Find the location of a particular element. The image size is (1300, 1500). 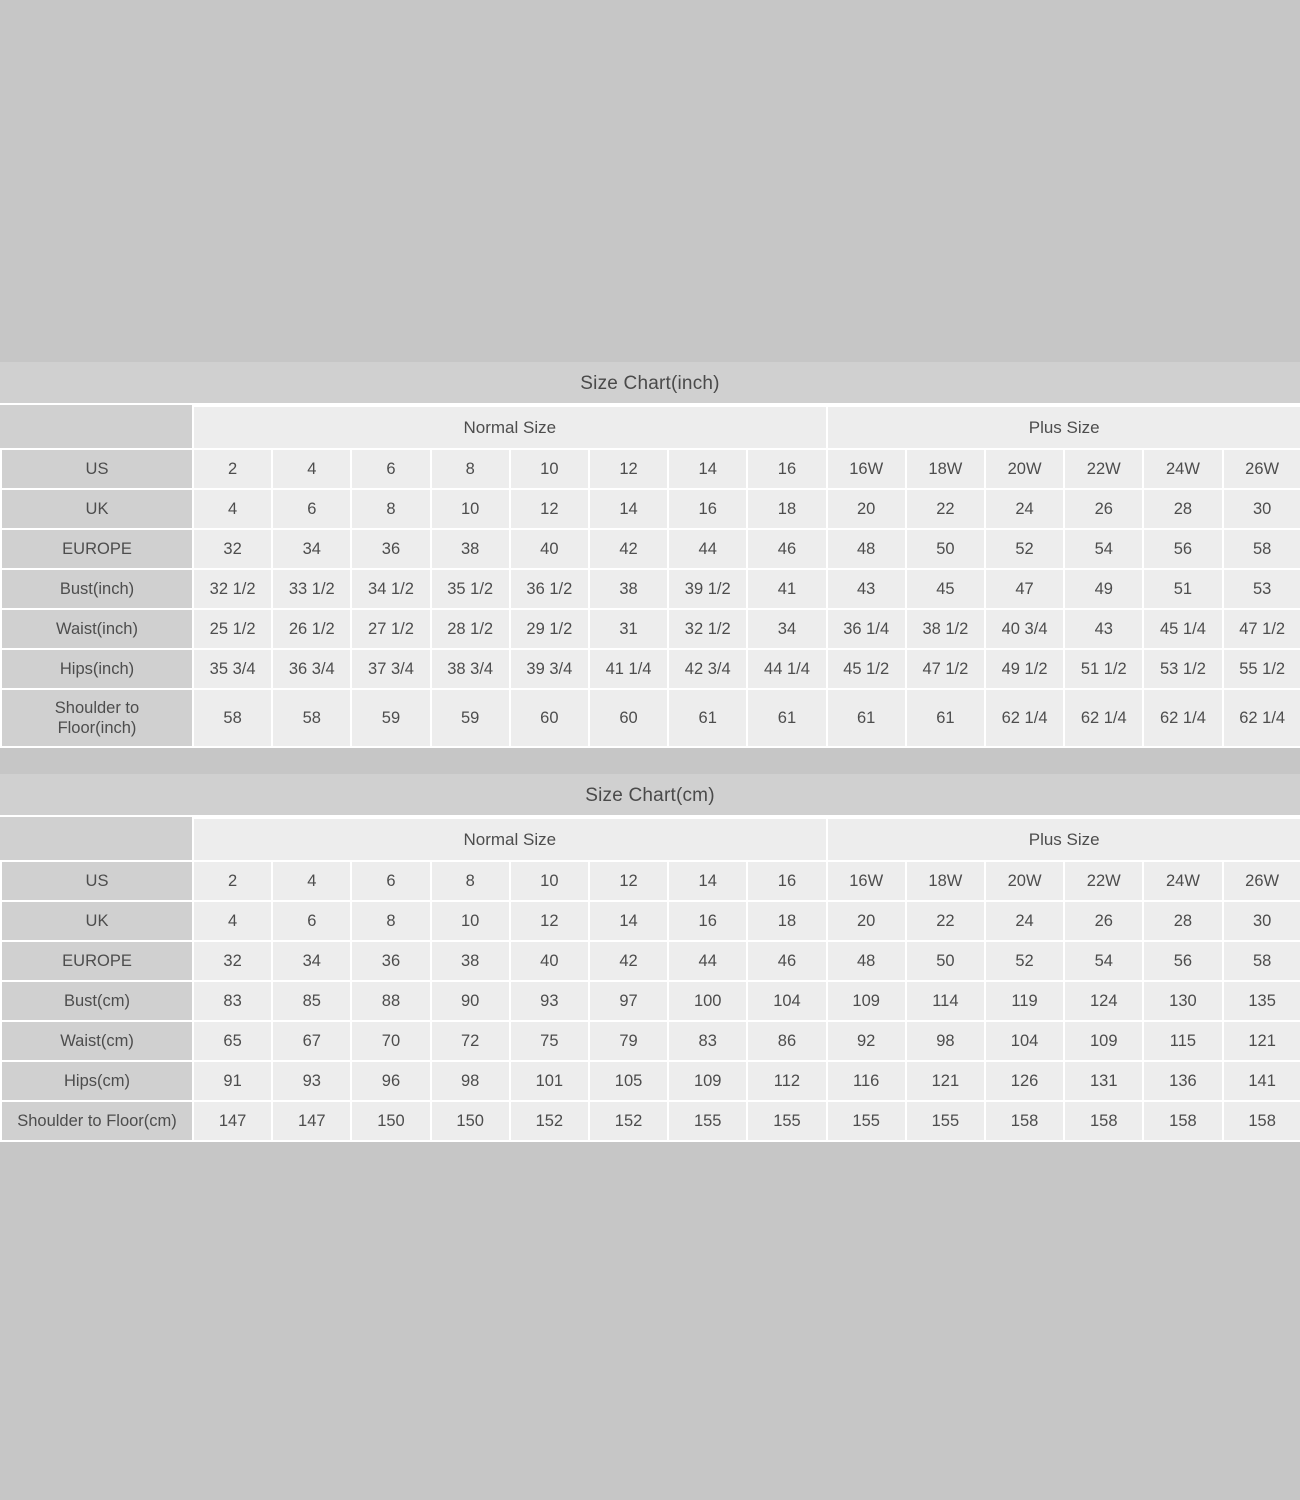

row-label: EUROPE is located at coordinates (97, 961).